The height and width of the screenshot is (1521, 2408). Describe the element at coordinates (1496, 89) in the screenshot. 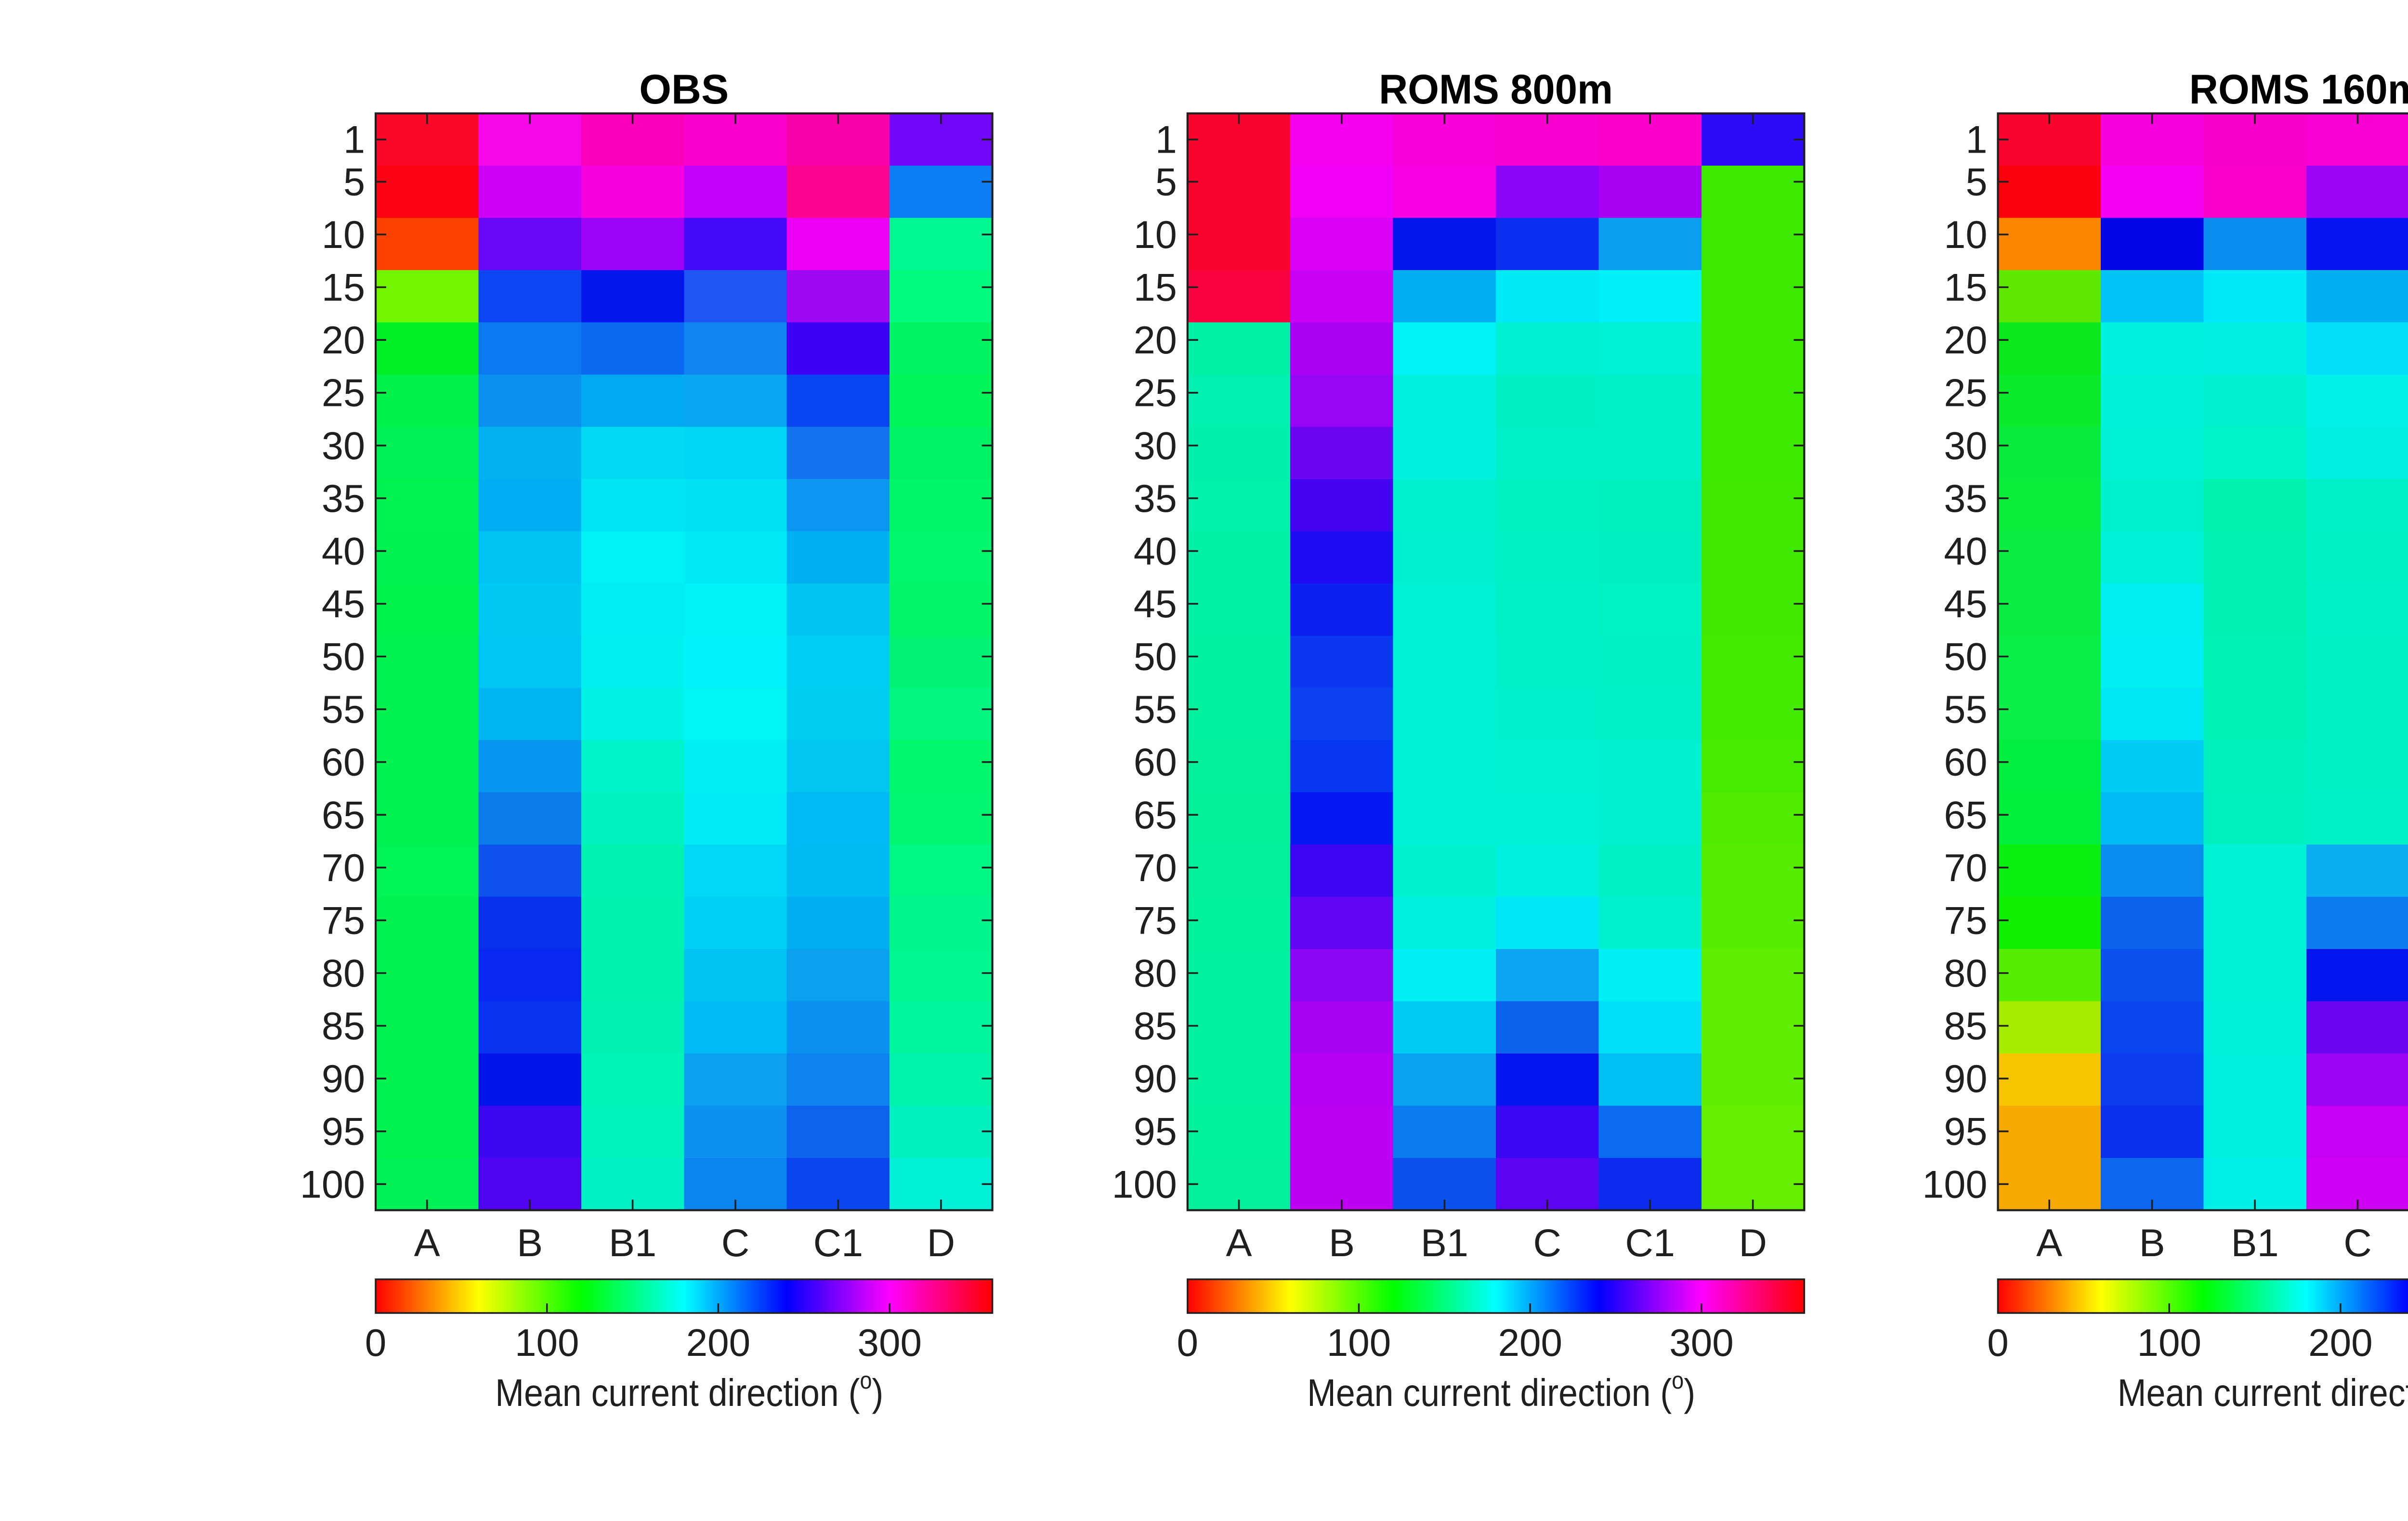

I see `svg-text: ROMS 800m` at that location.